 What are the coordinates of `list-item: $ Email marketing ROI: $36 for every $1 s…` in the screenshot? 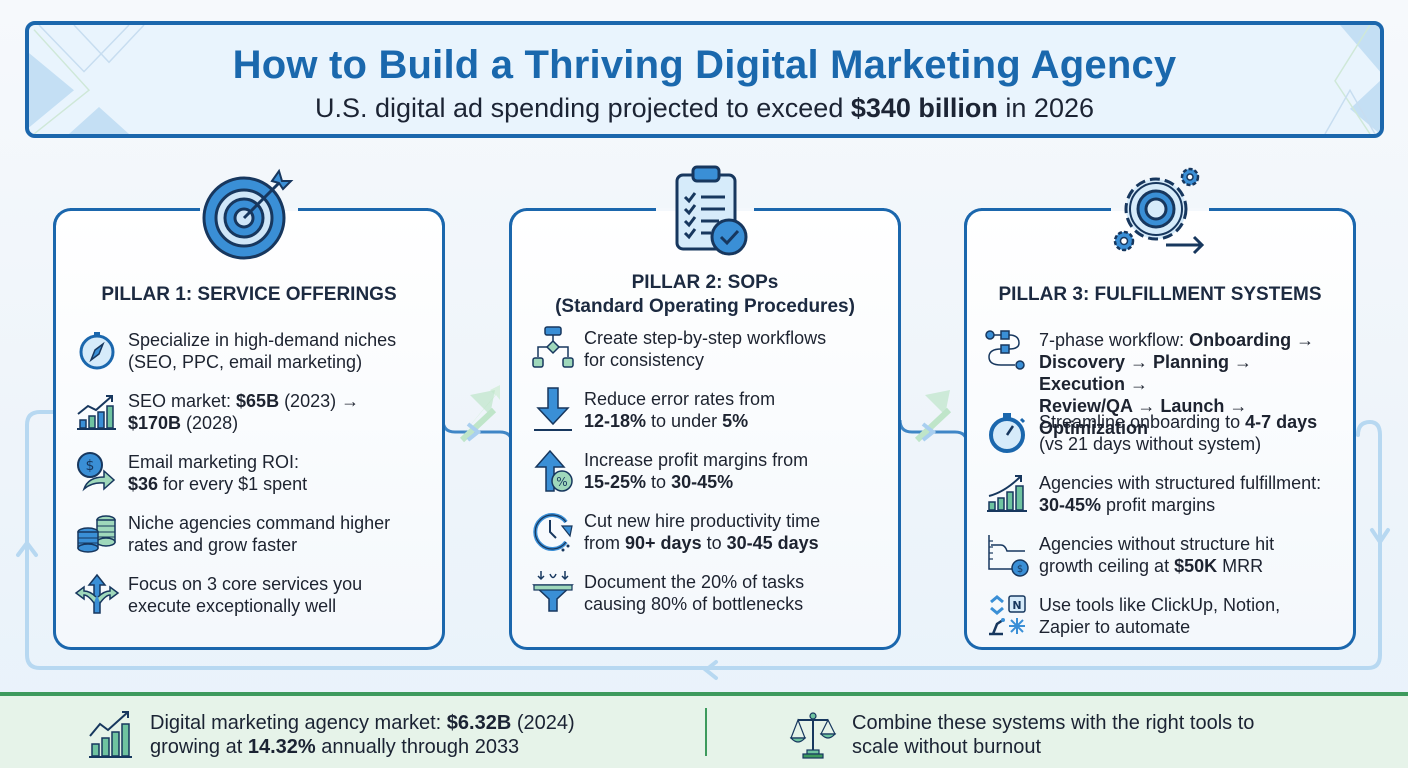 It's located at (253, 481).